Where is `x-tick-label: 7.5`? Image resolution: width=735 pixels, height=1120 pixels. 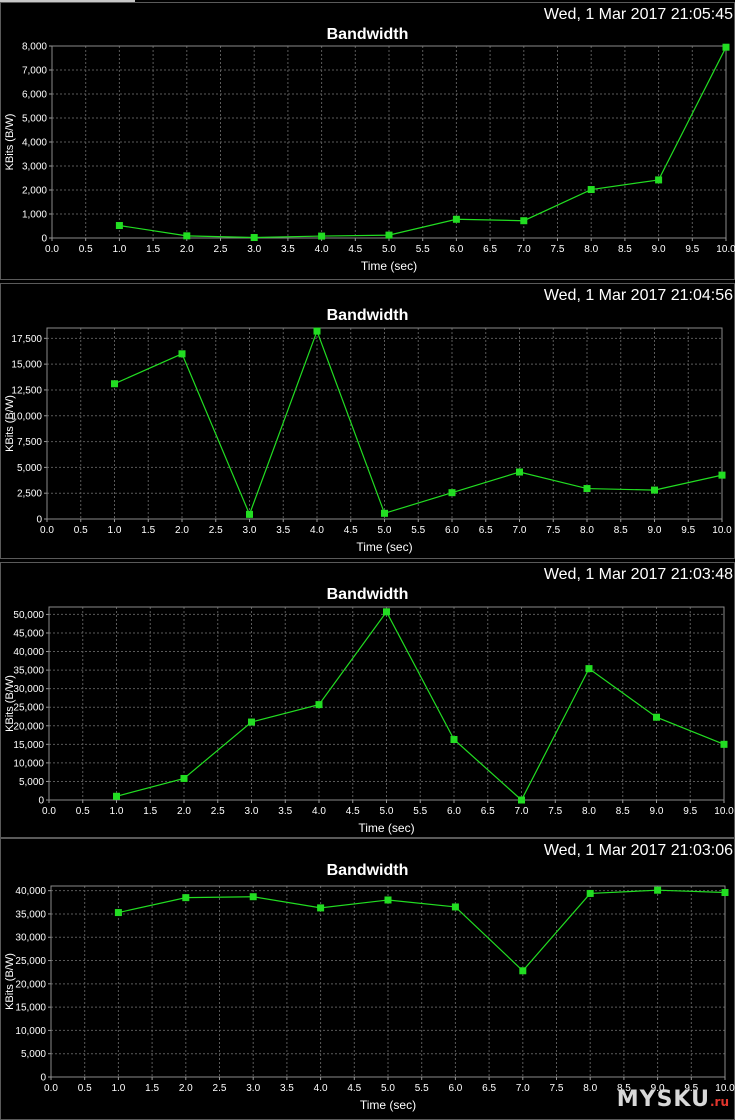
x-tick-label: 7.5 is located at coordinates (555, 811).